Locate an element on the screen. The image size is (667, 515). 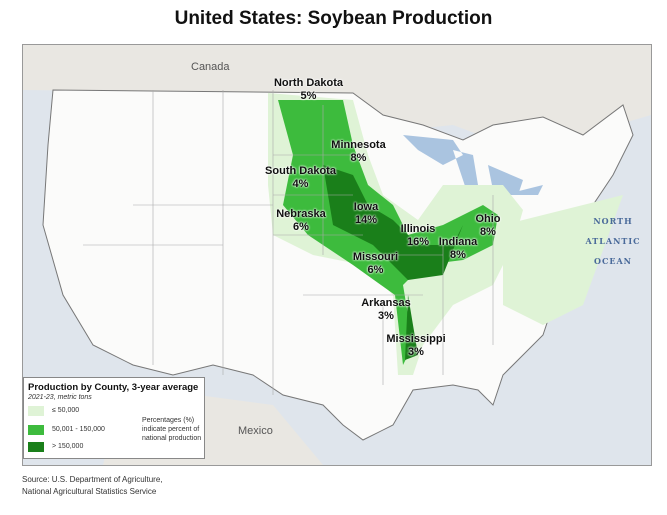
label-indiana: Indiana 8% is located at coordinates (458, 249).